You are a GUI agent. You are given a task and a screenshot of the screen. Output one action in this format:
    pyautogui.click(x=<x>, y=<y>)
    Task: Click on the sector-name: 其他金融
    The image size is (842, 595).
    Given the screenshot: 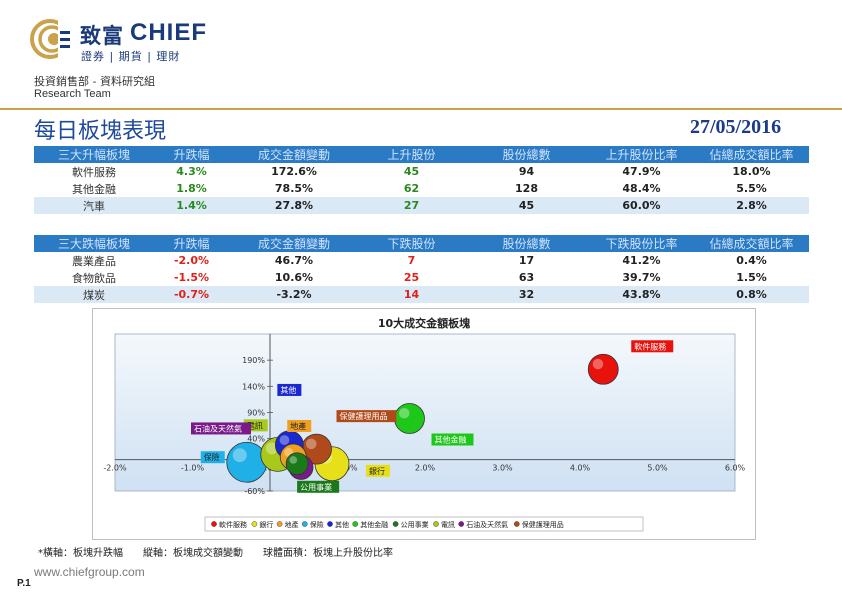 What is the action you would take?
    pyautogui.click(x=94, y=189)
    